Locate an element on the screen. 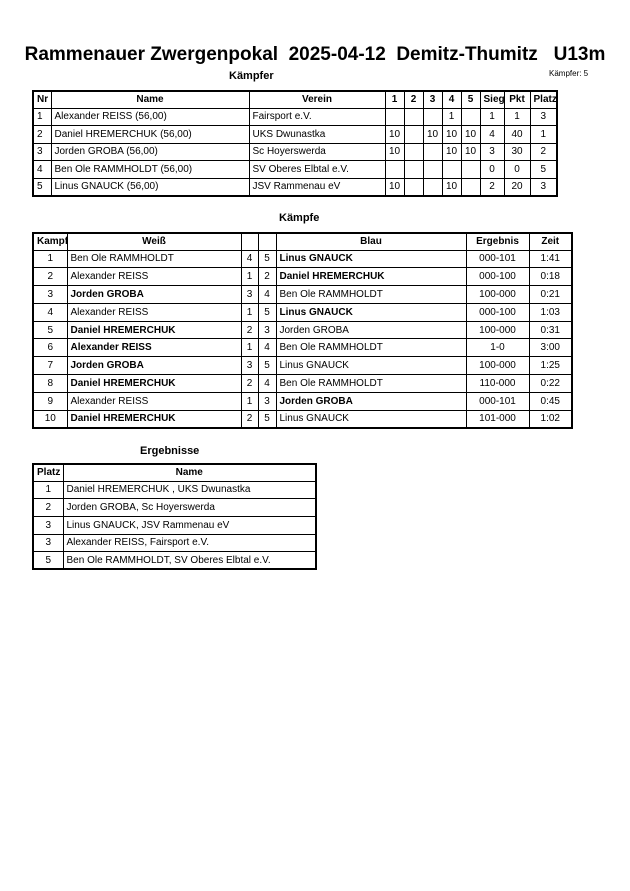 This screenshot has width=630, height=891. header-row: Kampf Weiß Blau Ergebnis Zeit is located at coordinates (302, 241).